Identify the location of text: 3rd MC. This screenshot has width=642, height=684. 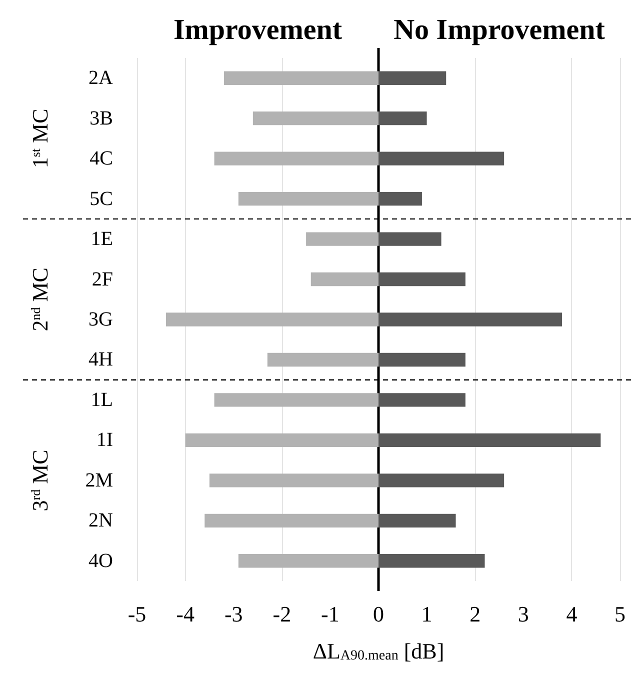
(40, 481).